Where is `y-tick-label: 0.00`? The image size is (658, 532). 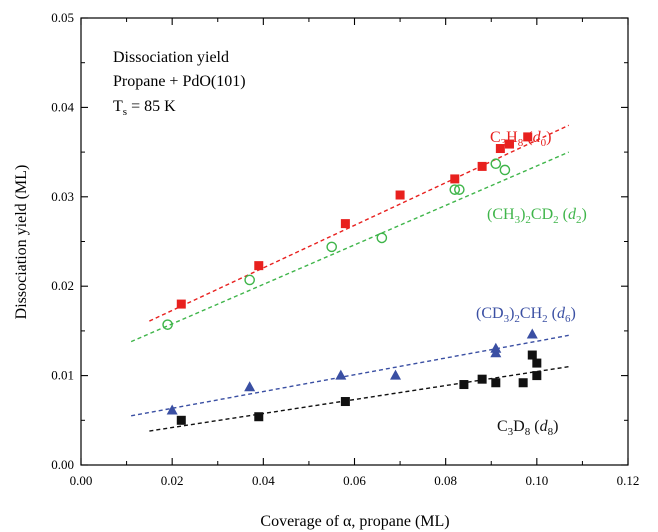
y-tick-label: 0.00 is located at coordinates (62, 464).